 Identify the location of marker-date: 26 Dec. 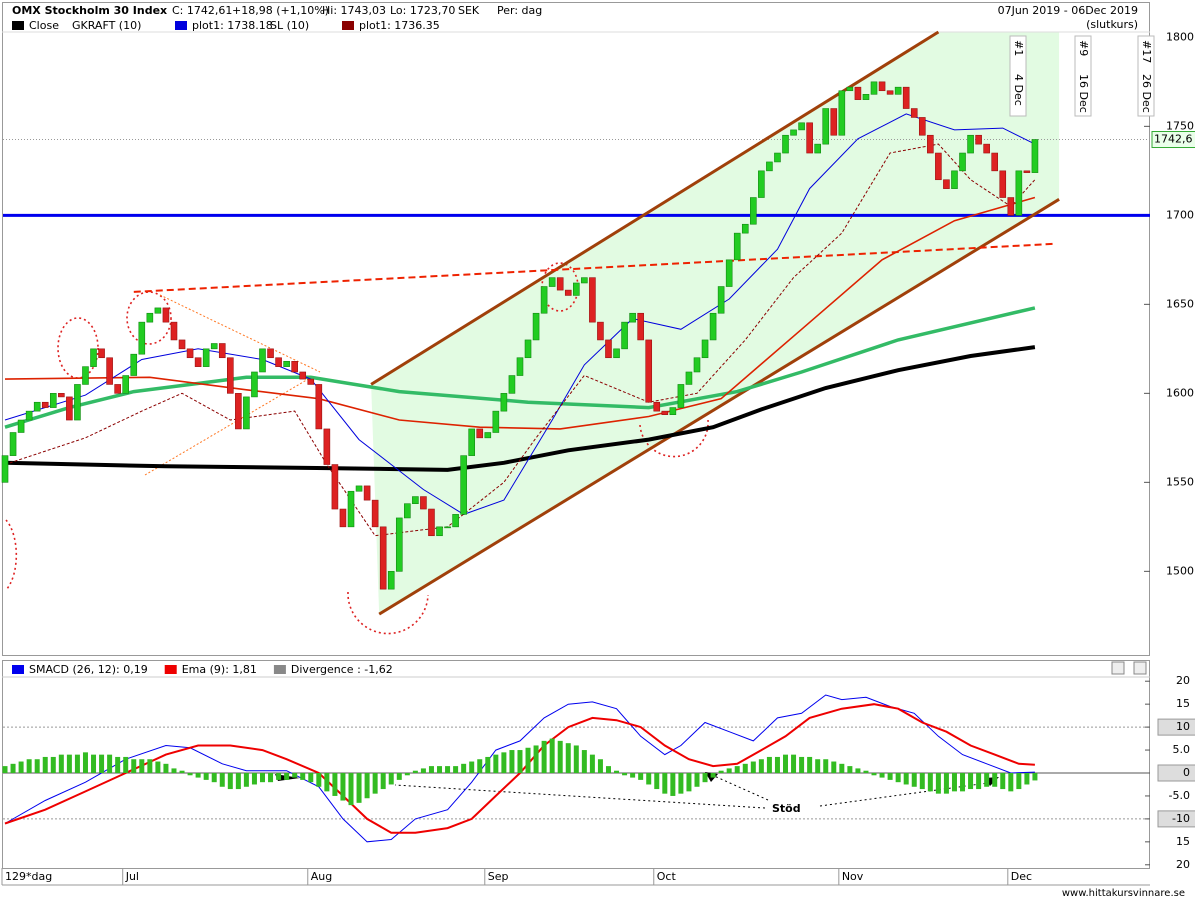
(1146, 93).